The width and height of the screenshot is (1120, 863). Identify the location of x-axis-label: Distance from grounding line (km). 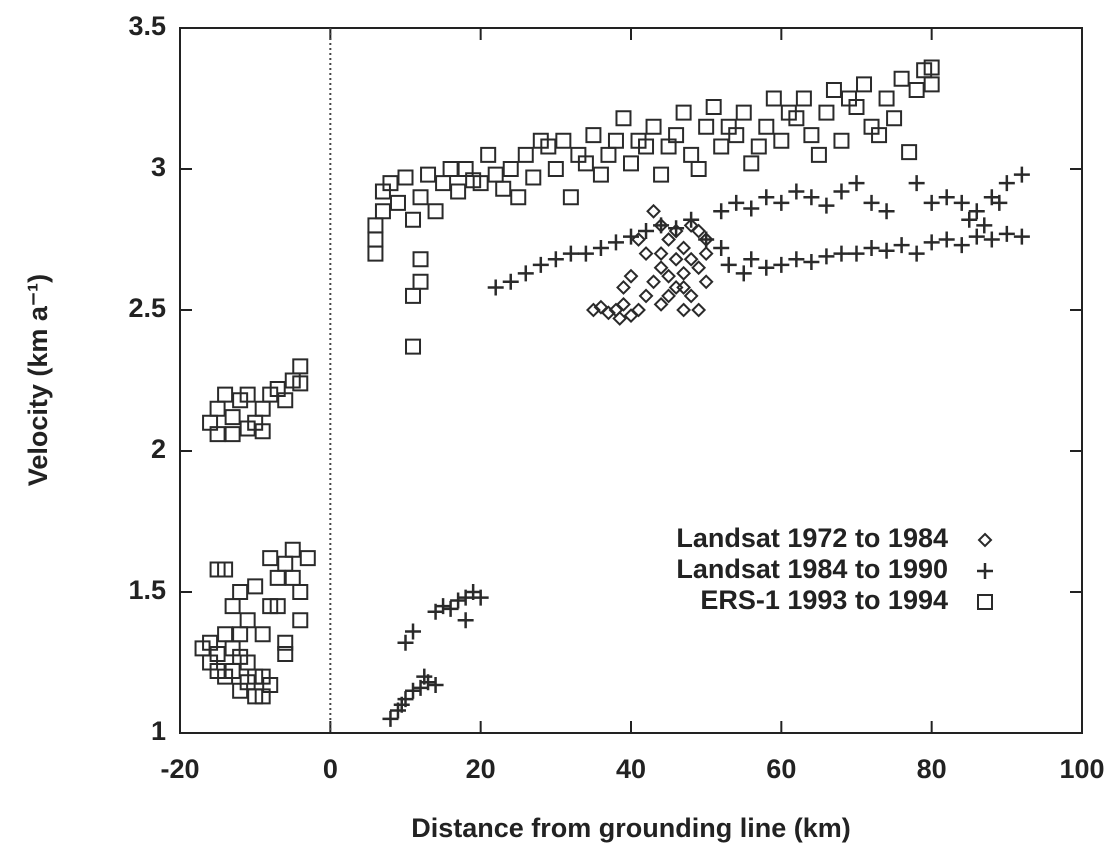
(631, 828).